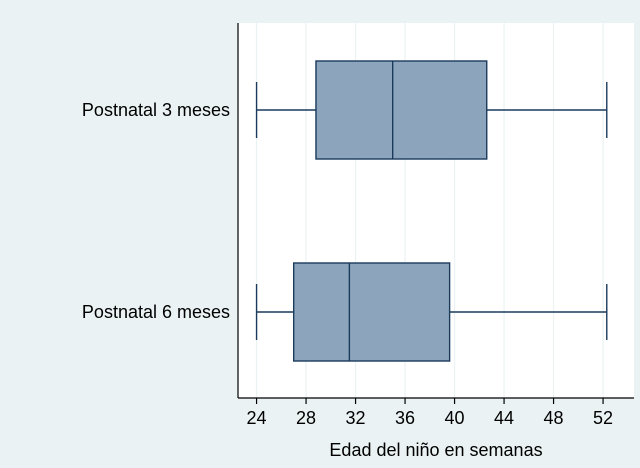  Describe the element at coordinates (430, 413) in the screenshot. I see `x-ticks: 24 28 32 36 40 44 48 52` at that location.